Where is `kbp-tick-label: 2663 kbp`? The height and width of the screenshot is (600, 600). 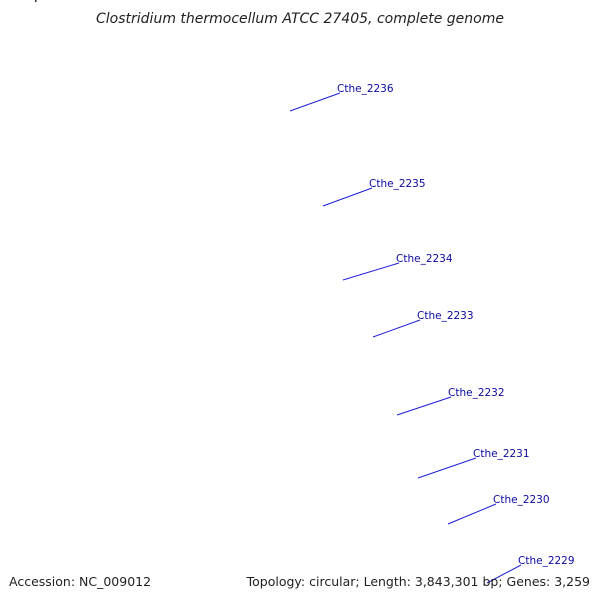
kbp-tick-label: 2663 kbp is located at coordinates (20, 1).